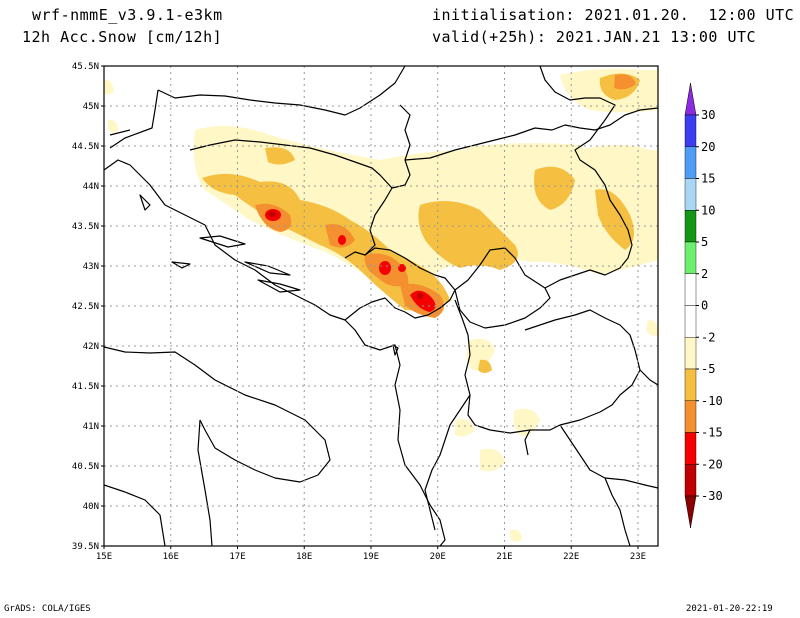  What do you see at coordinates (127, 15) in the screenshot?
I see `model-title: wrf-nmmE_v3.9.1-e3km` at bounding box center [127, 15].